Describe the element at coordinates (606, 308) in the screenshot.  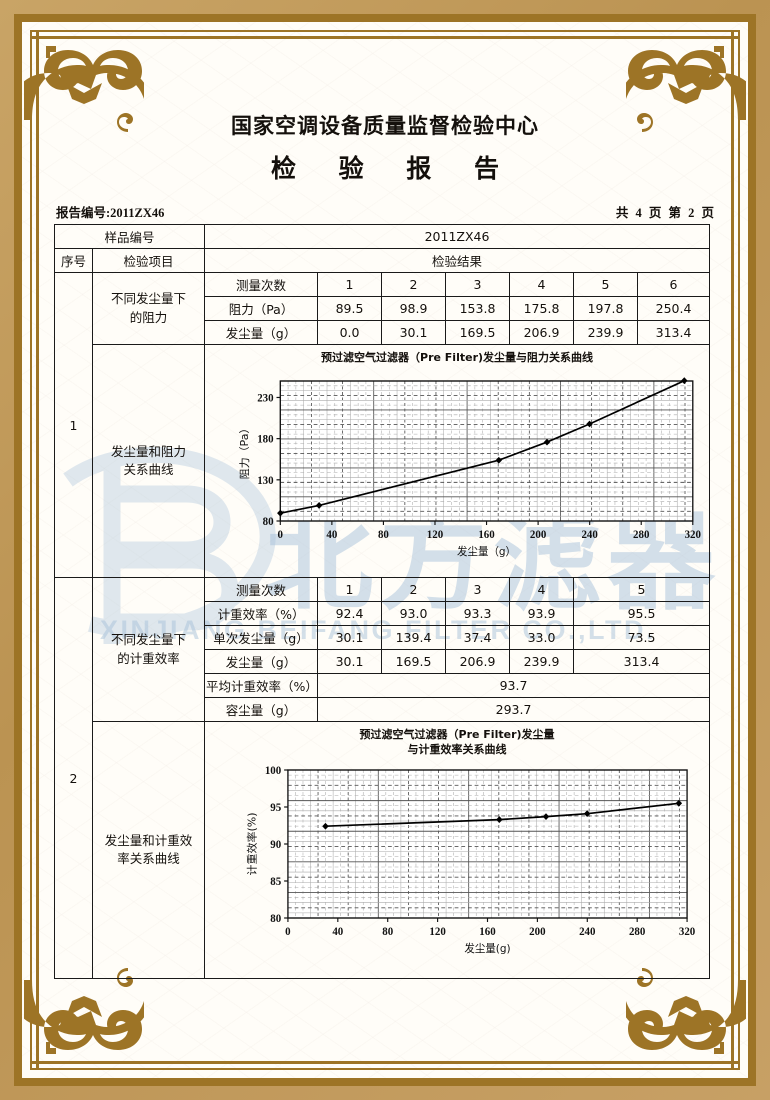
I see `resistance-cell: 197.8` at that location.